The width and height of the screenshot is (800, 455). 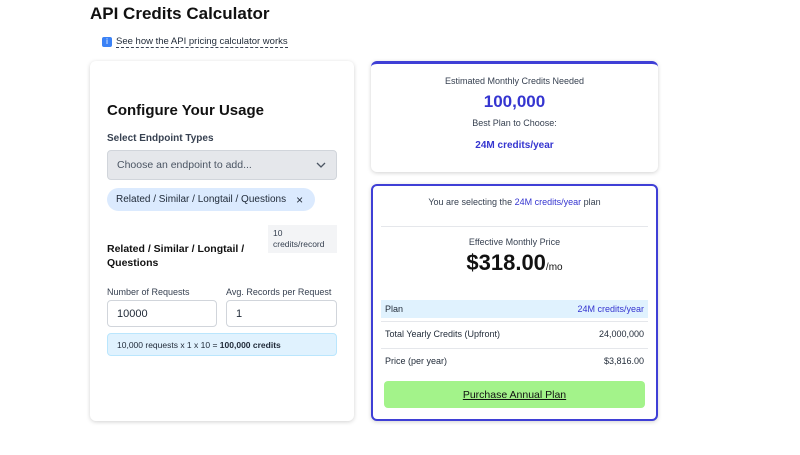 I want to click on formula-text: 10,000 requests x 1 x 10 =, so click(x=167, y=344).